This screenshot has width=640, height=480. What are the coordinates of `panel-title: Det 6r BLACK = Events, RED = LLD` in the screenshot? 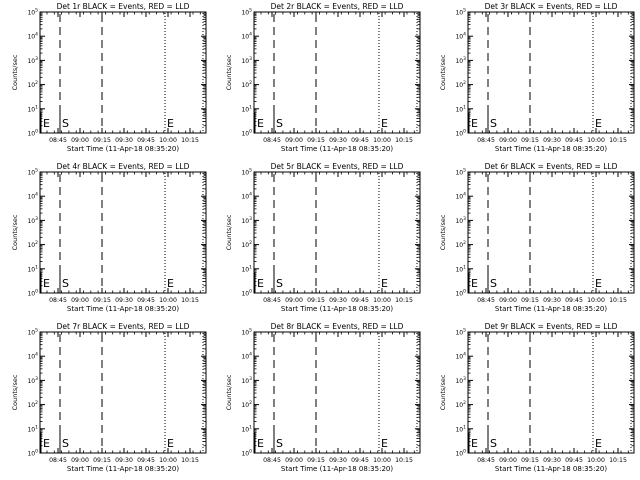 It's located at (551, 166).